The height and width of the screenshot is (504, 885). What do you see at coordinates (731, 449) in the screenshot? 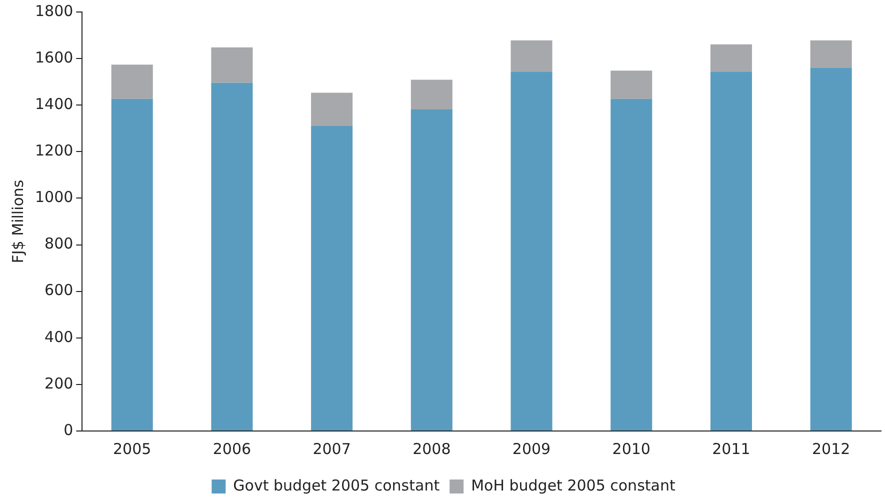
I see `x-tick-label: 2011` at bounding box center [731, 449].